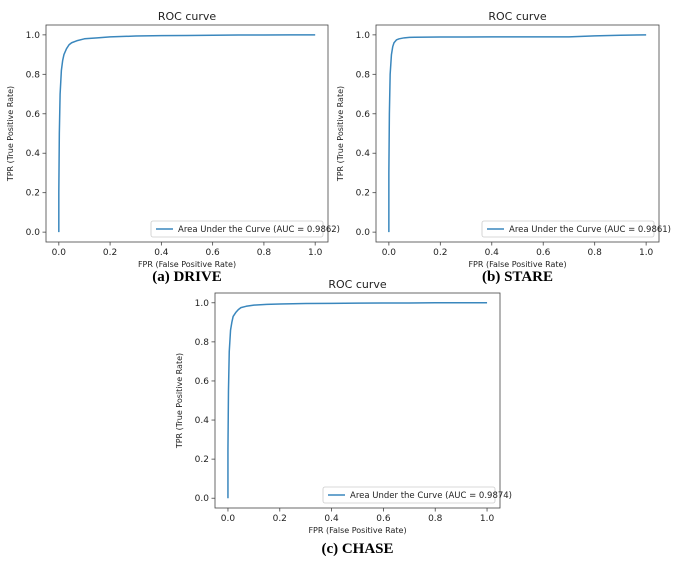 The width and height of the screenshot is (674, 563). I want to click on subfigure-caption: (a) DRIVE, so click(187, 277).